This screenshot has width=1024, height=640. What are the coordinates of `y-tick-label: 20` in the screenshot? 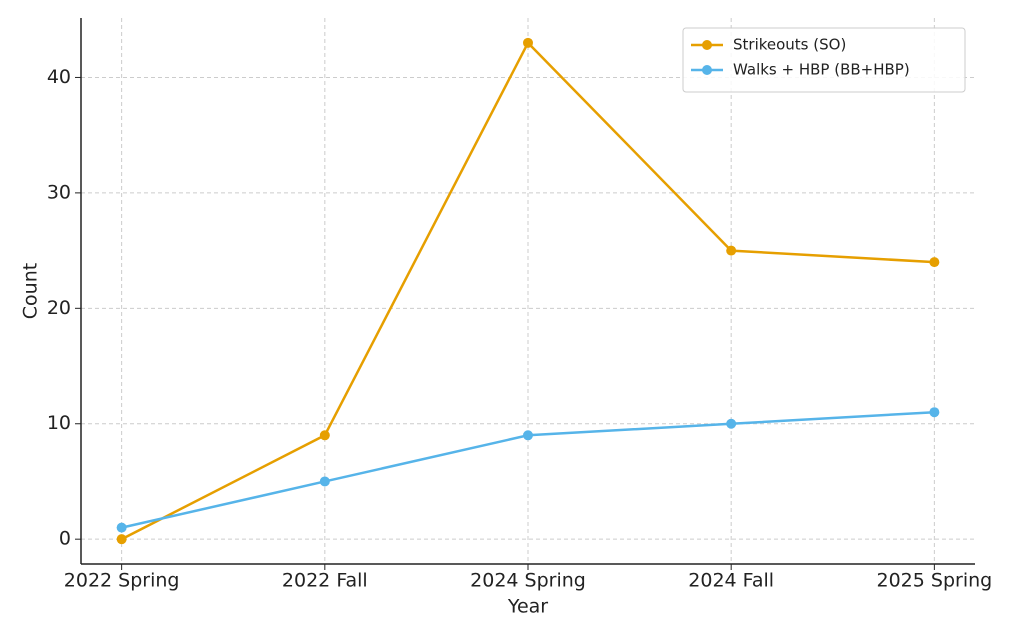 It's located at (59, 308).